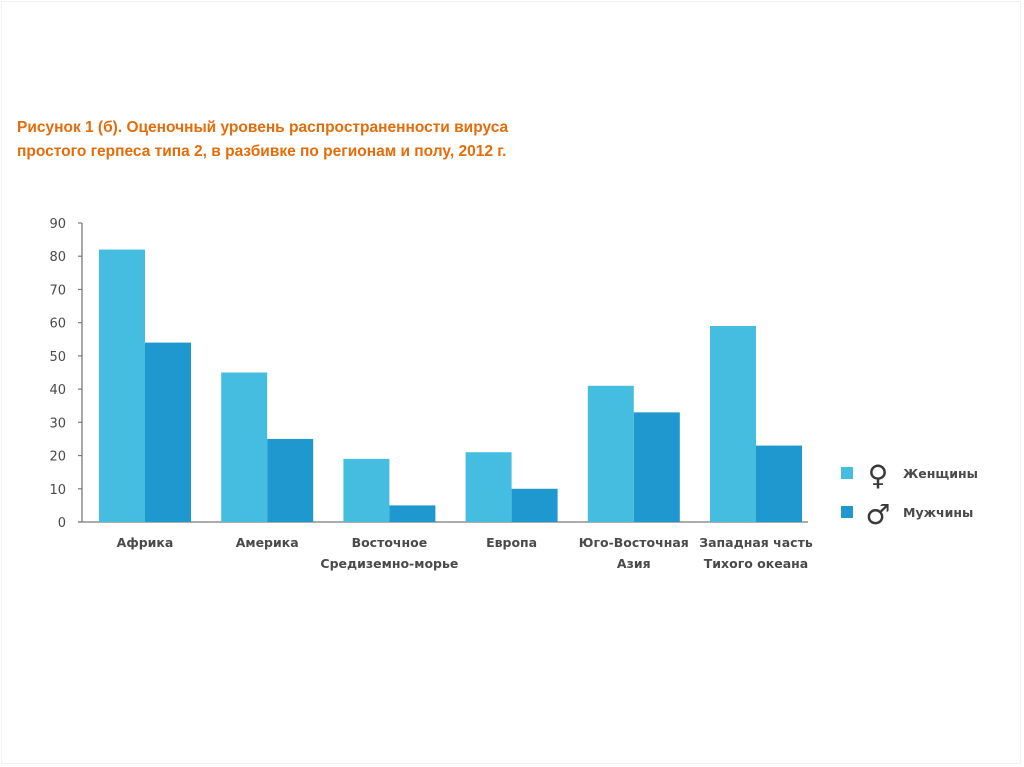 This screenshot has width=1024, height=767. Describe the element at coordinates (57, 290) in the screenshot. I see `y-tick-label: 70` at that location.